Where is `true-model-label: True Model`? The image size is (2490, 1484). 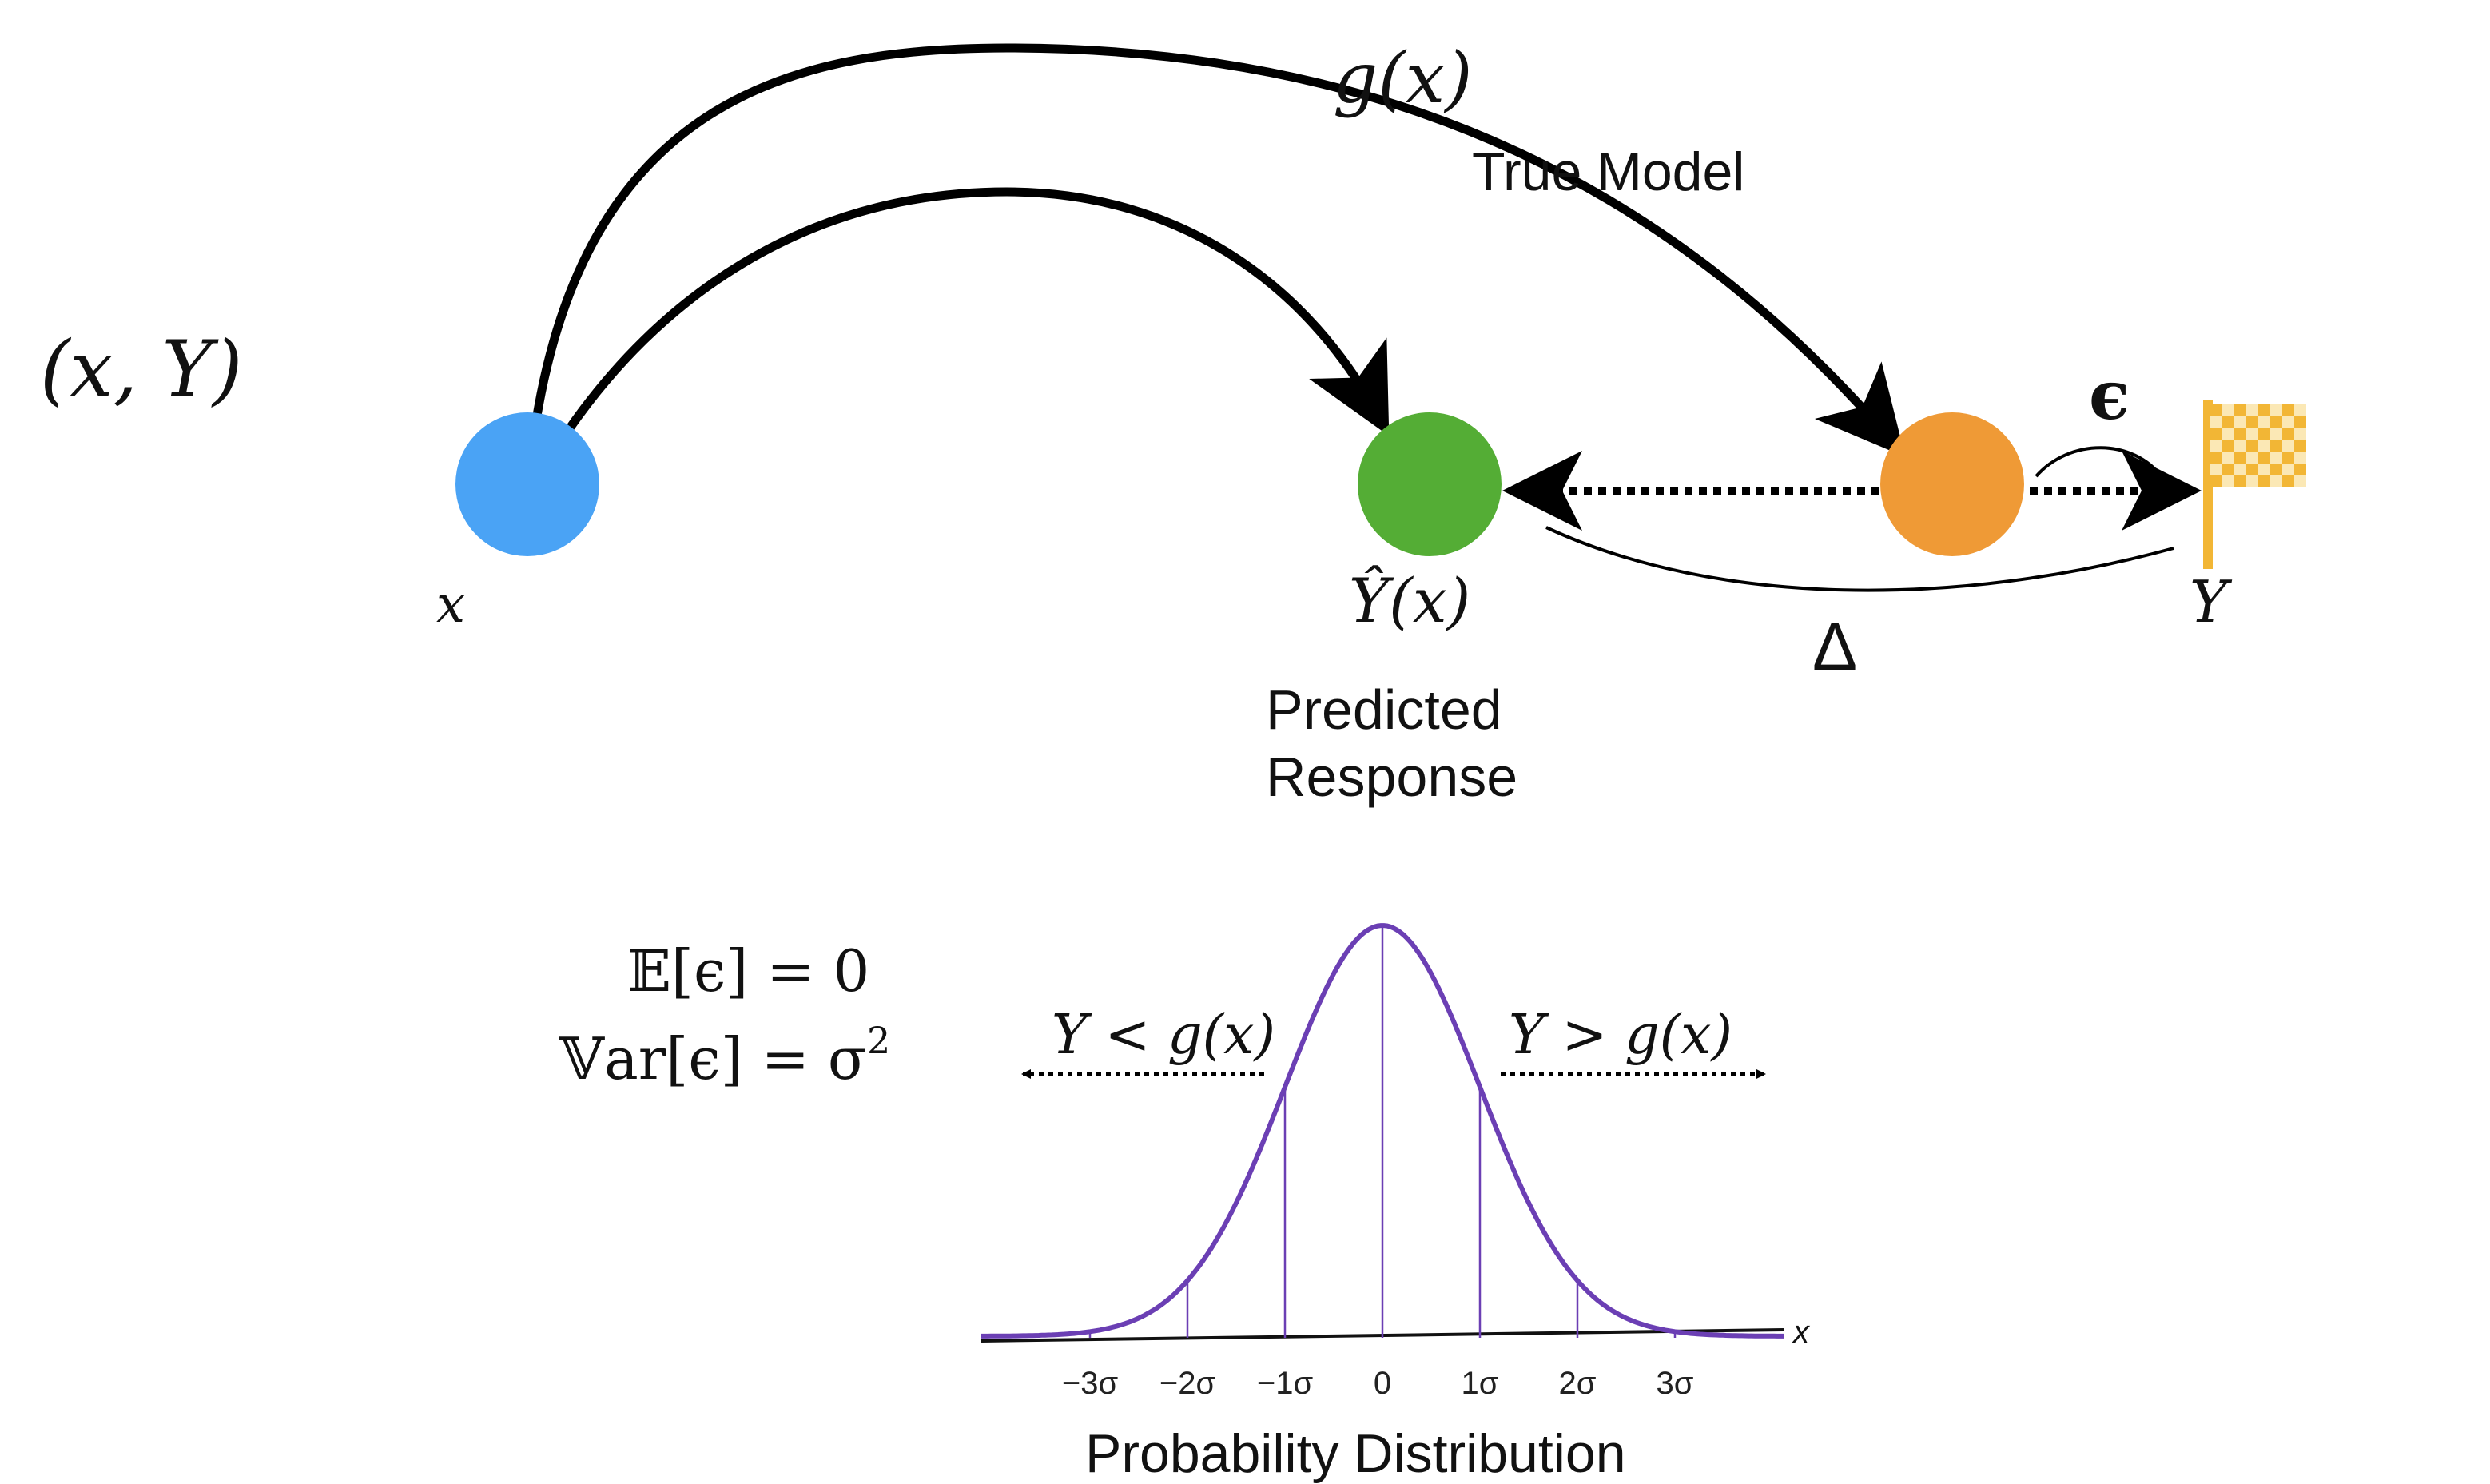
true-model-label: True Model is located at coordinates (1608, 171).